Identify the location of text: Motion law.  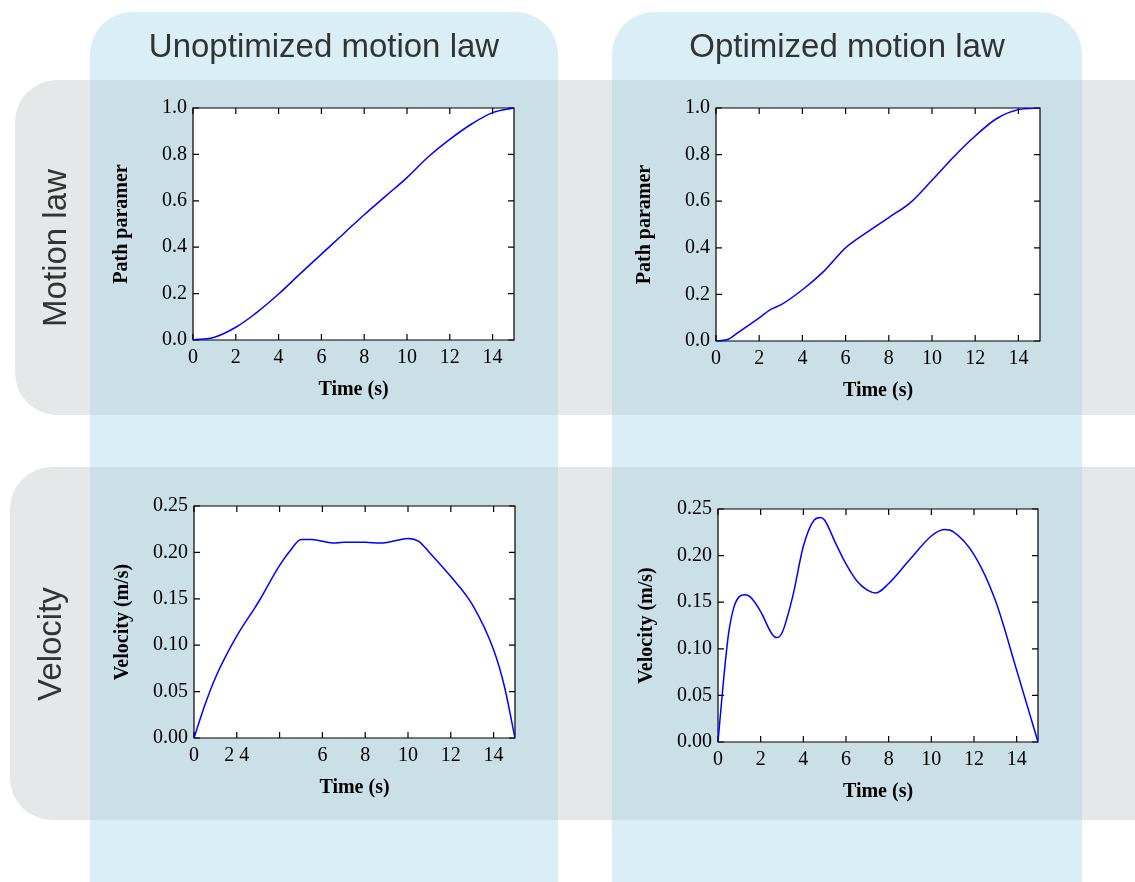
(54, 248).